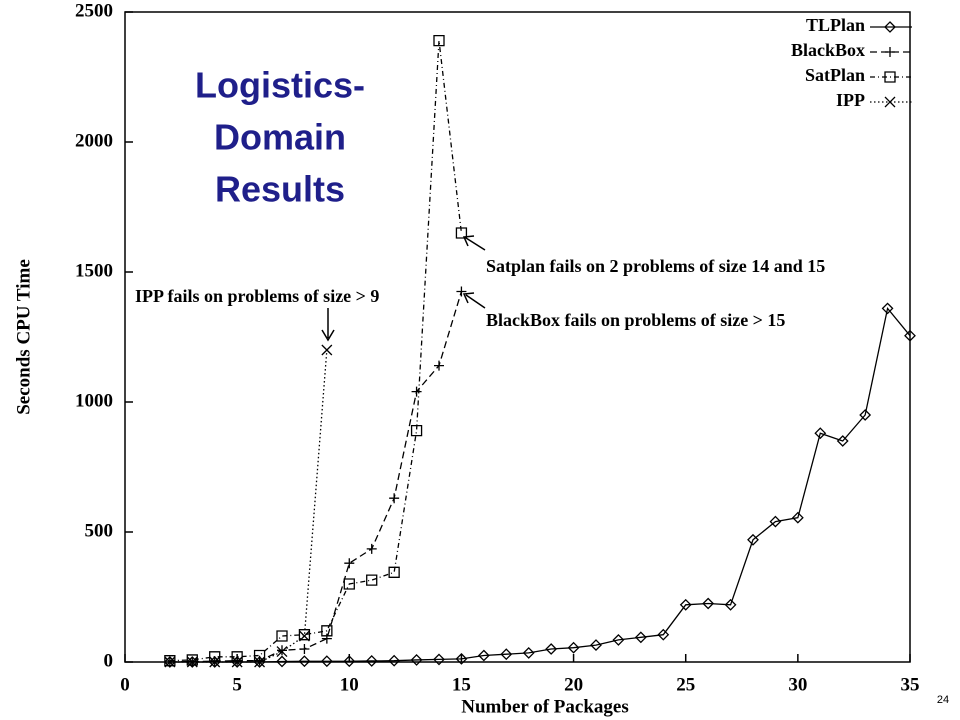 This screenshot has height=720, width=960. What do you see at coordinates (828, 50) in the screenshot?
I see `legend-label: BlackBox` at bounding box center [828, 50].